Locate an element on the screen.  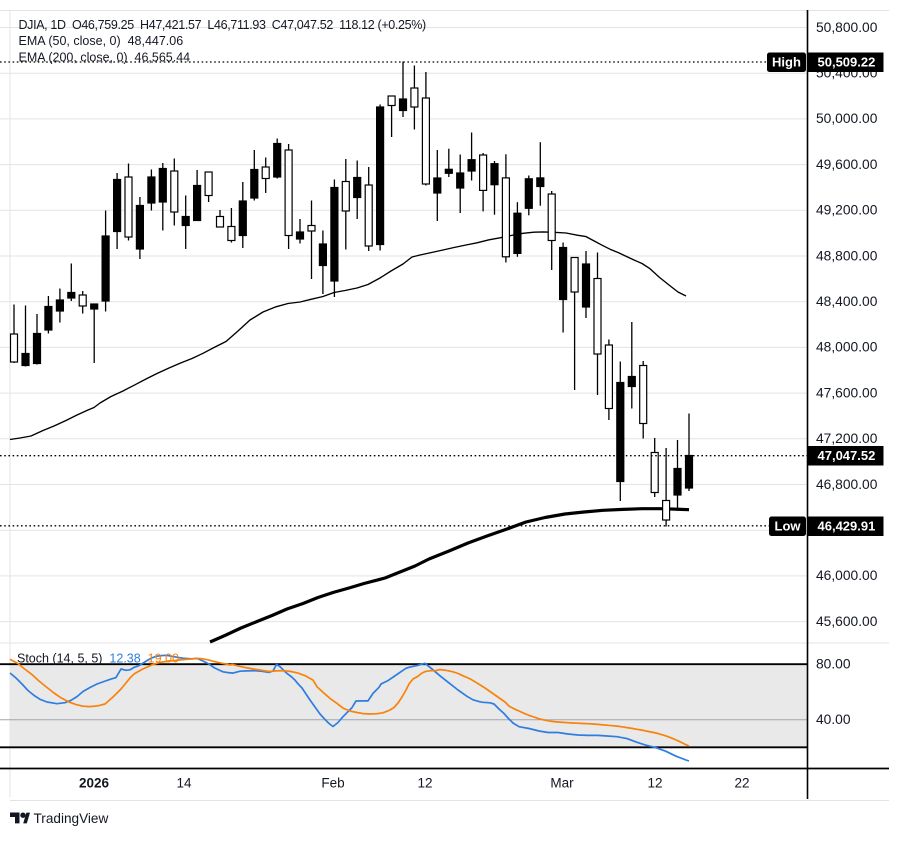
svg-text: 50,800.00 is located at coordinates (847, 27).